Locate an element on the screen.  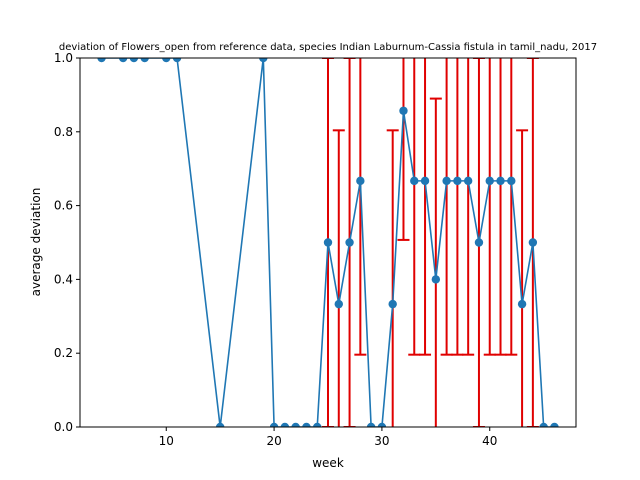
y-axis: 0.0 0.2 0.4 0.6 0.8 1.0 is located at coordinates (67, 242).